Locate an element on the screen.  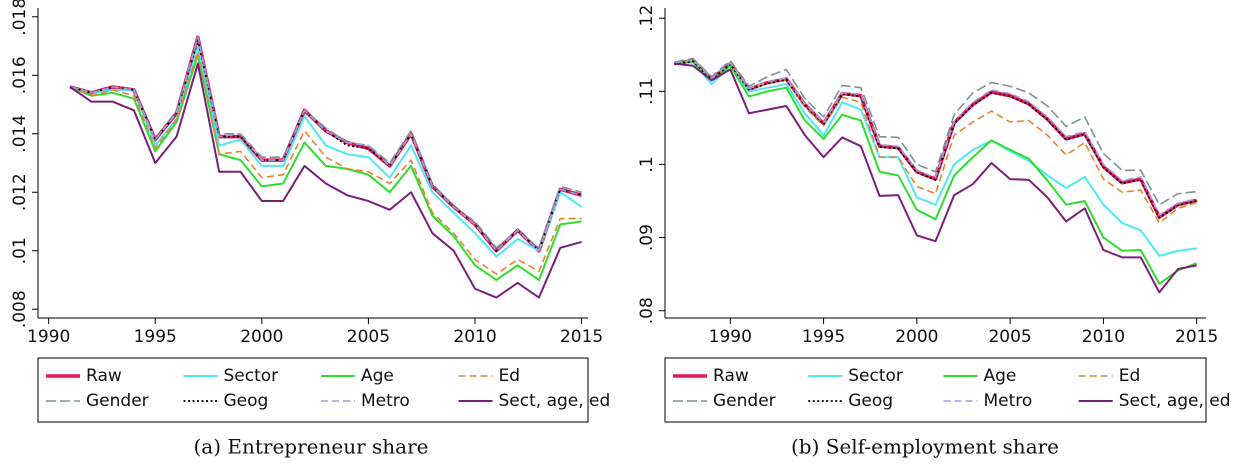
y-tick-label: .11 is located at coordinates (647, 91).